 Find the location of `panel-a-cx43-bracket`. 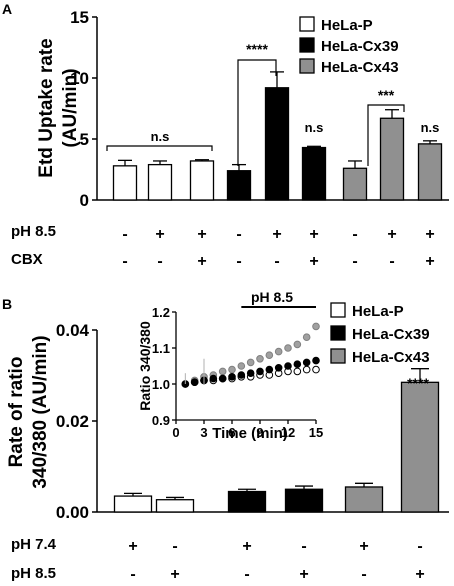

panel-a-cx43-bracket is located at coordinates (386, 135).